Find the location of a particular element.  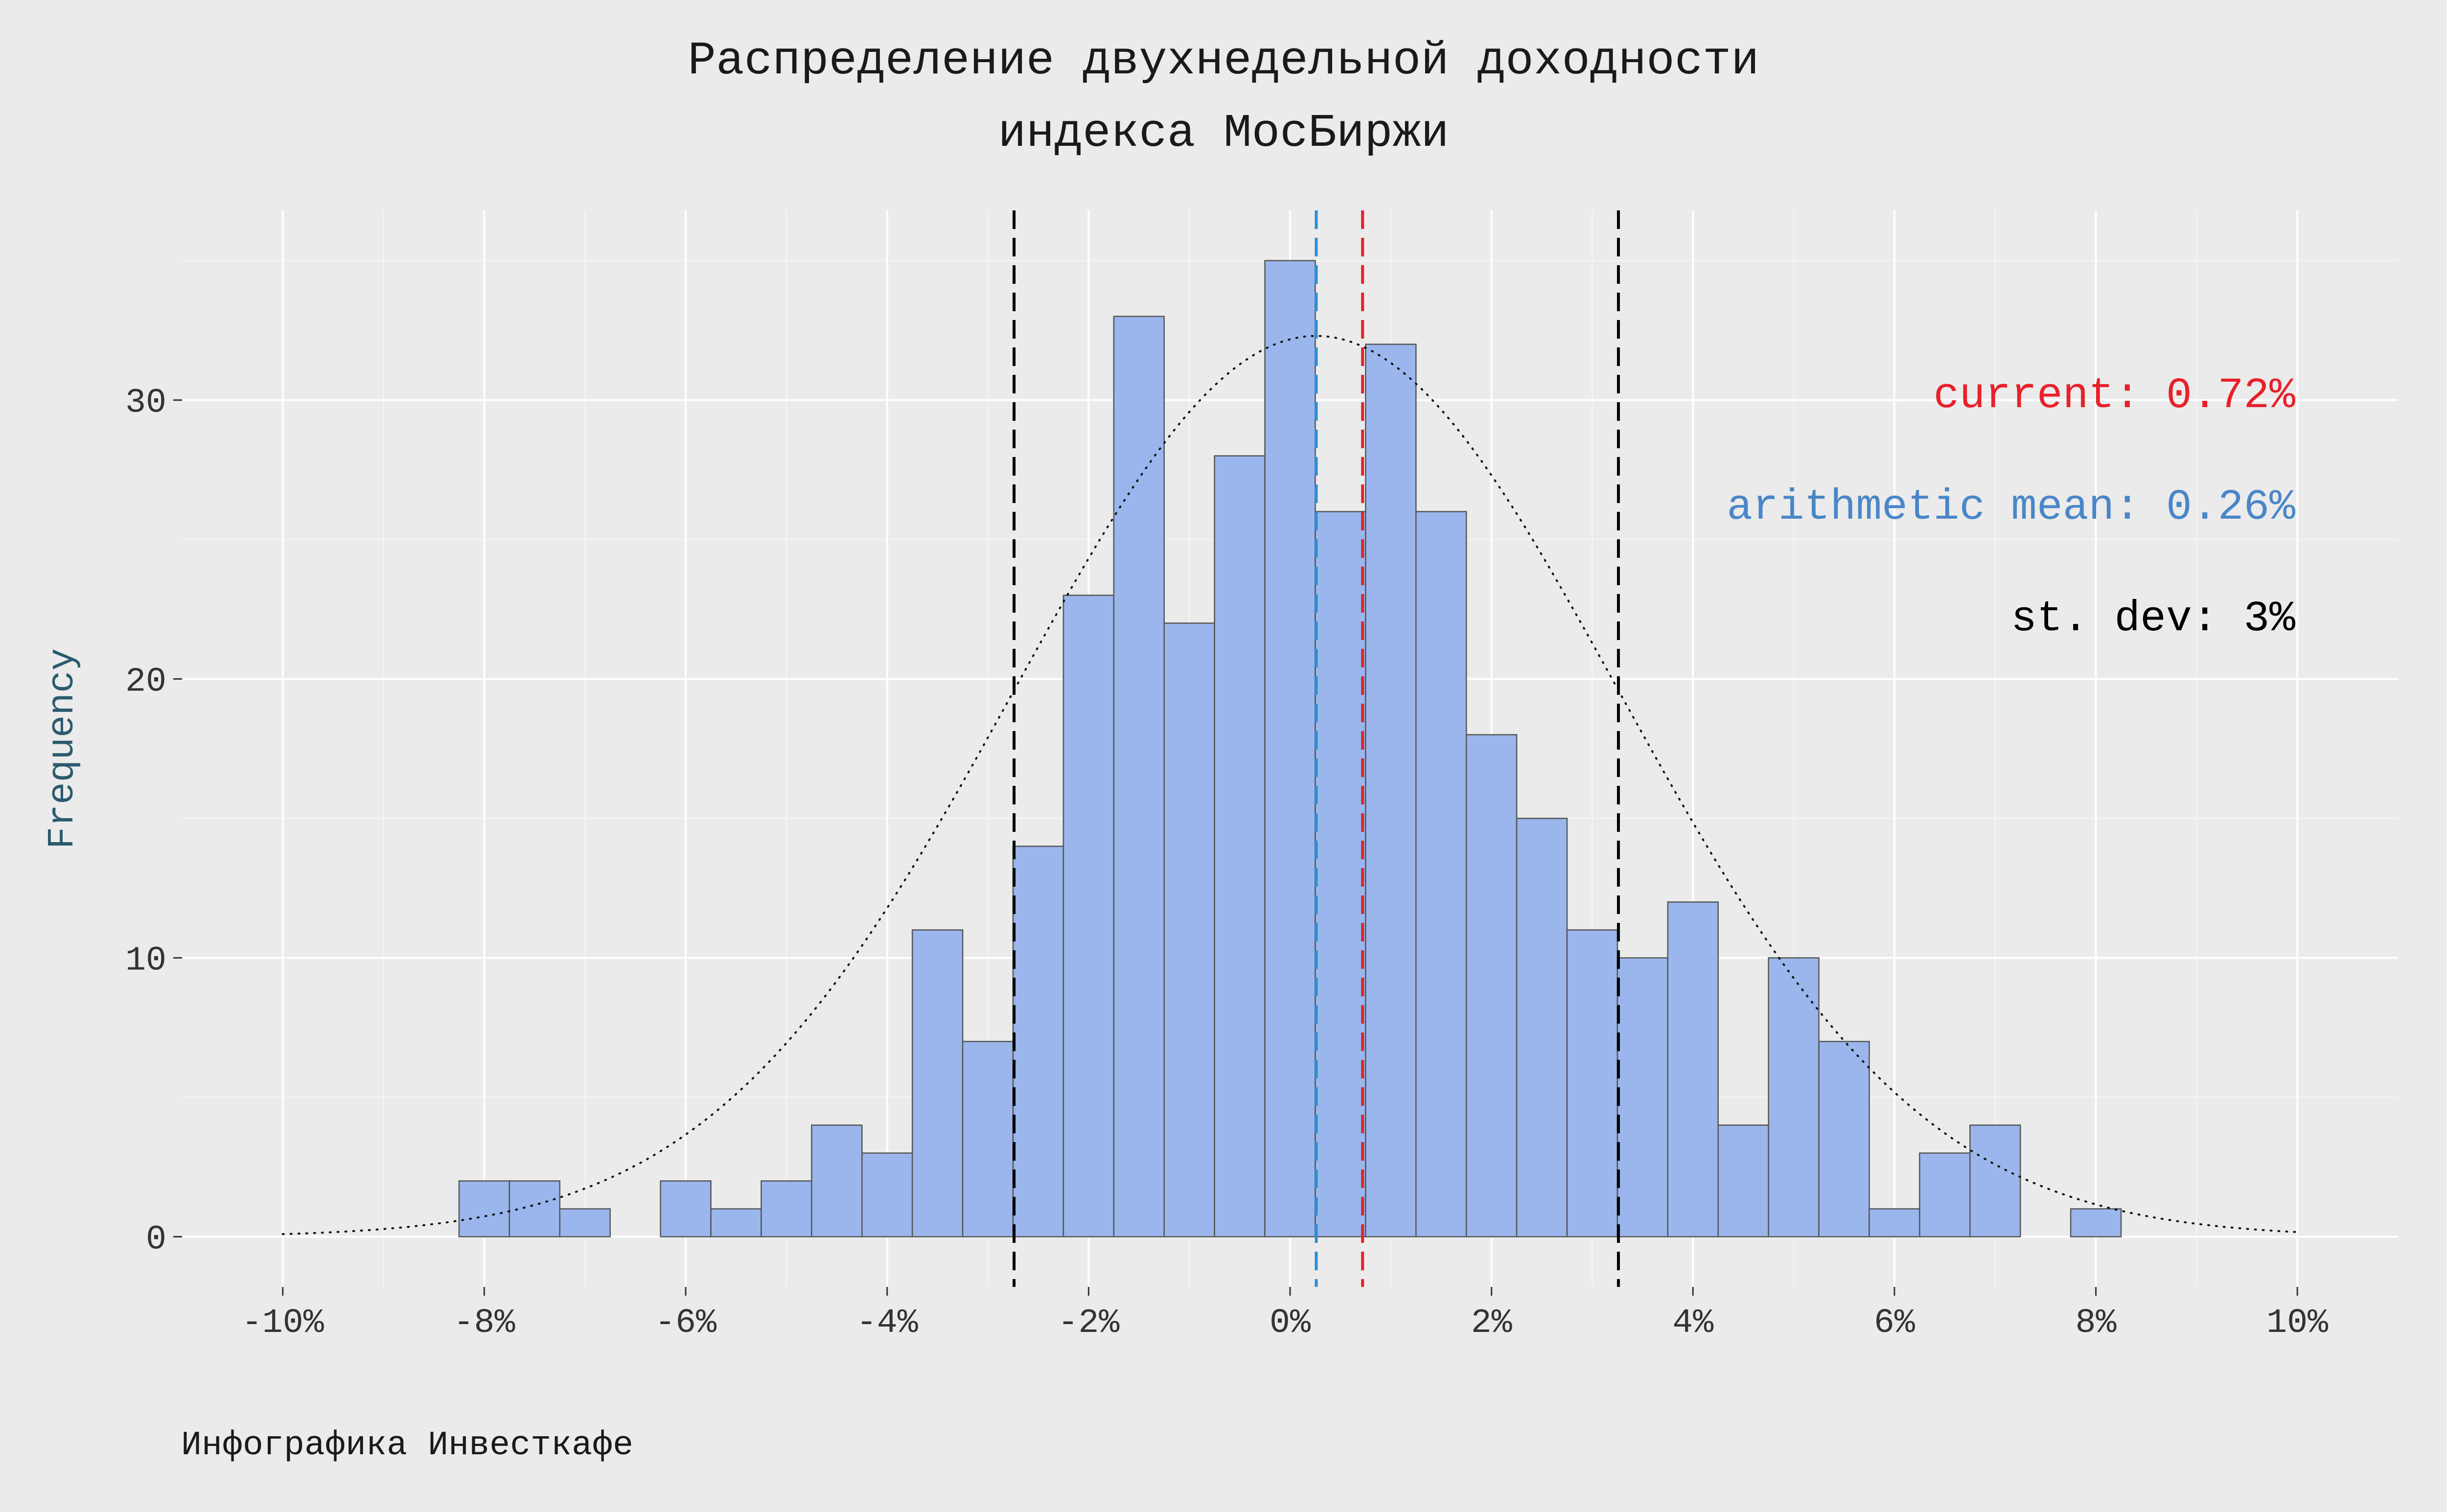

stdev-annotation: st. dev: 3% is located at coordinates (2153, 619).